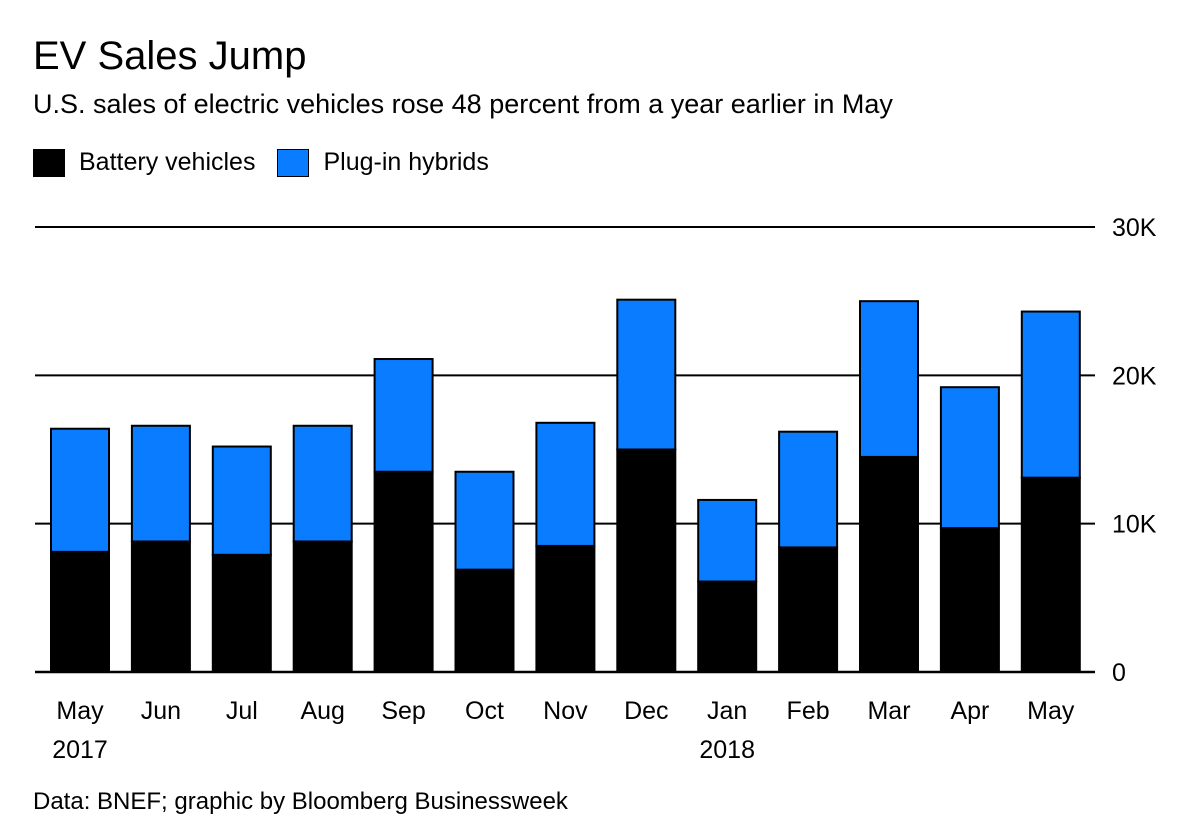 The image size is (1200, 833). Describe the element at coordinates (80, 750) in the screenshot. I see `x-year-label: 2017` at that location.